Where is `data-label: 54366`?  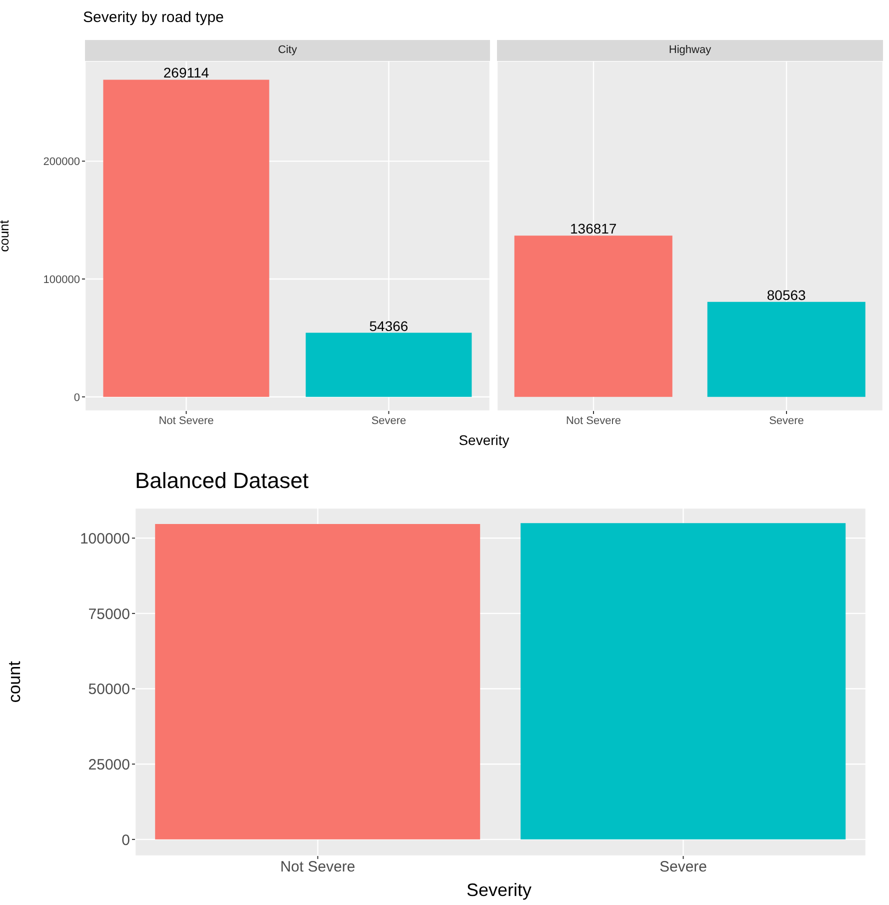 data-label: 54366 is located at coordinates (388, 326).